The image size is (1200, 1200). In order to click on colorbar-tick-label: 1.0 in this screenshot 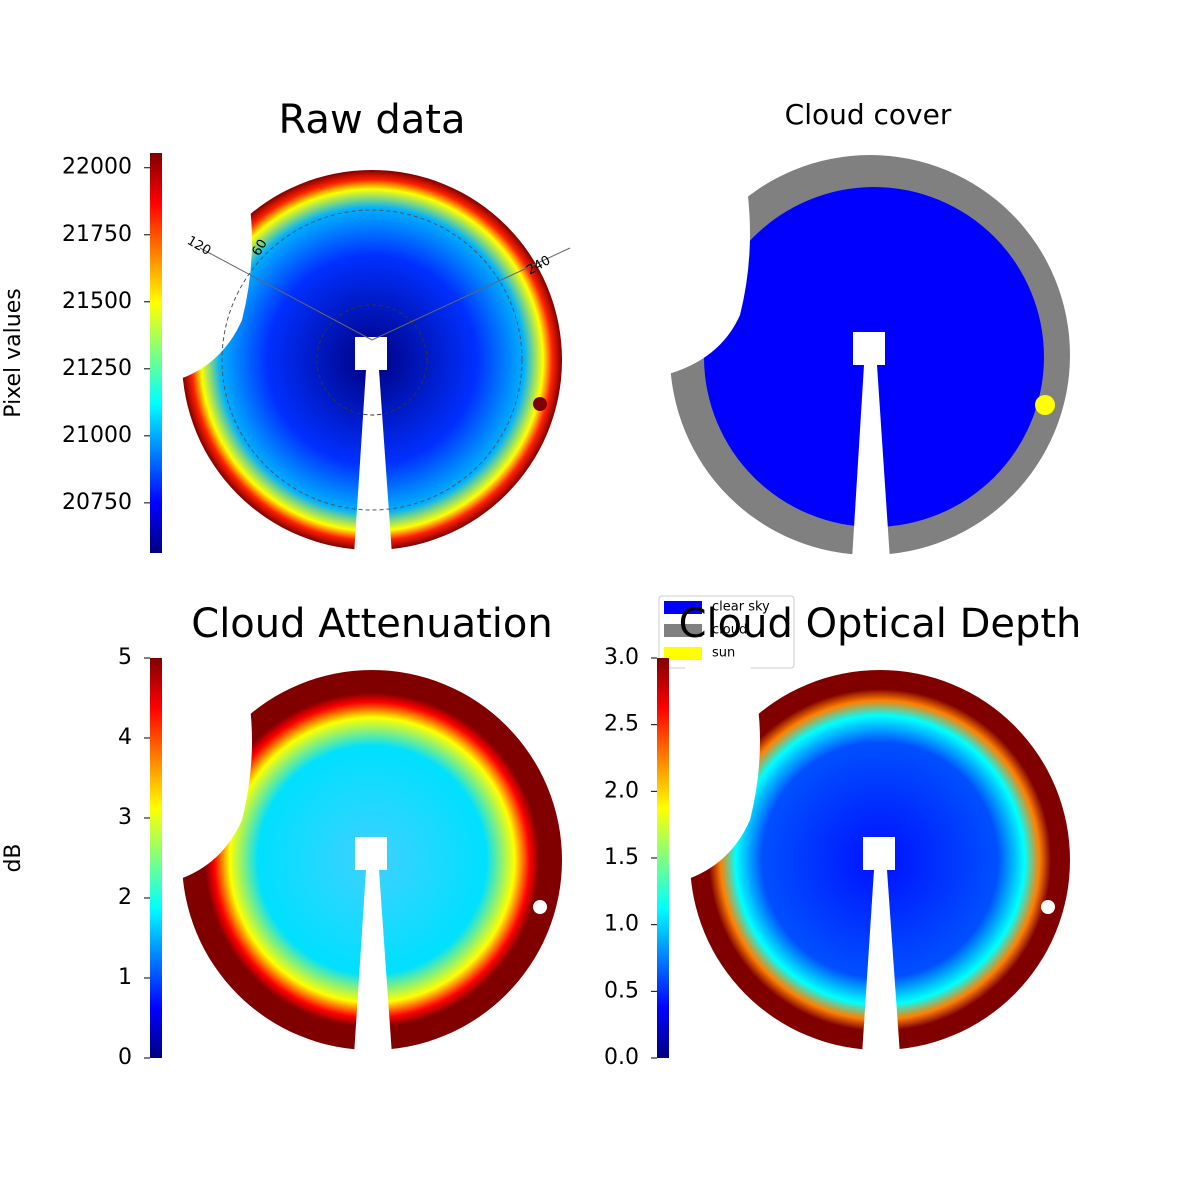, I will do `click(621, 924)`.